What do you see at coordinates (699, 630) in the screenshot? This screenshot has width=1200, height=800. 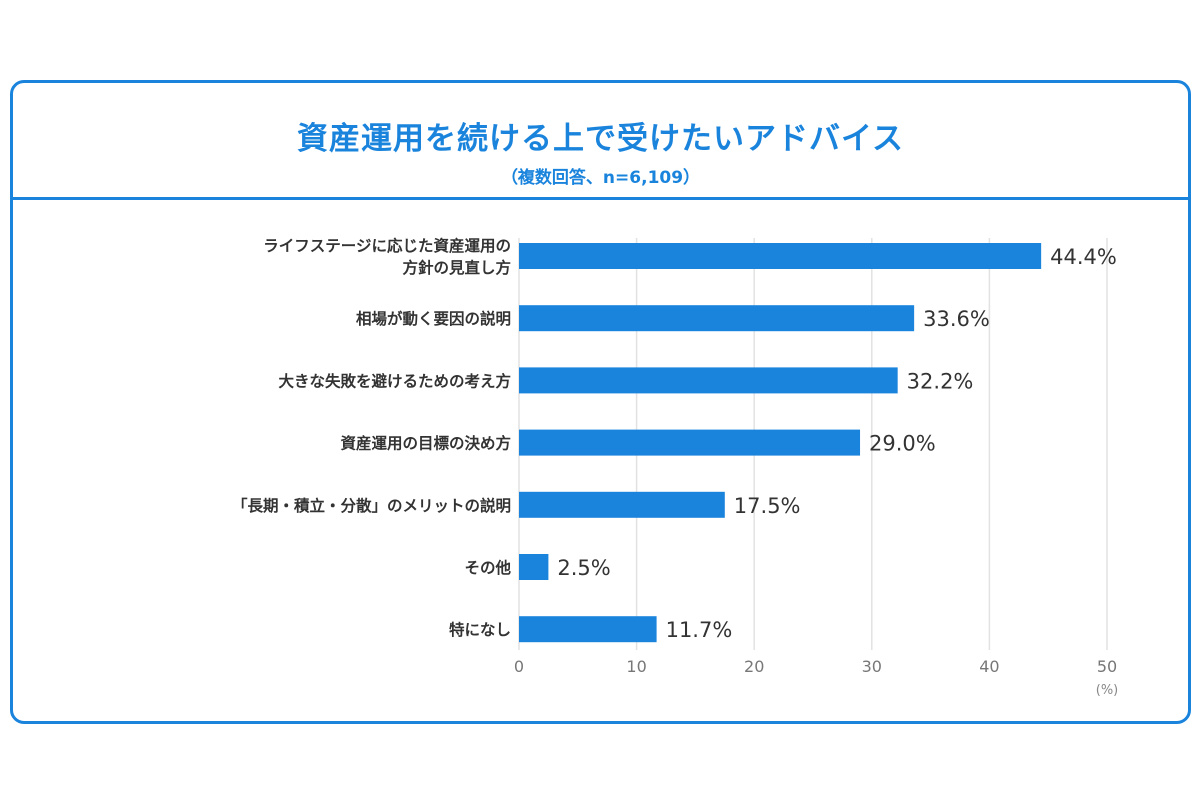 I see `value-label: 11.7%` at bounding box center [699, 630].